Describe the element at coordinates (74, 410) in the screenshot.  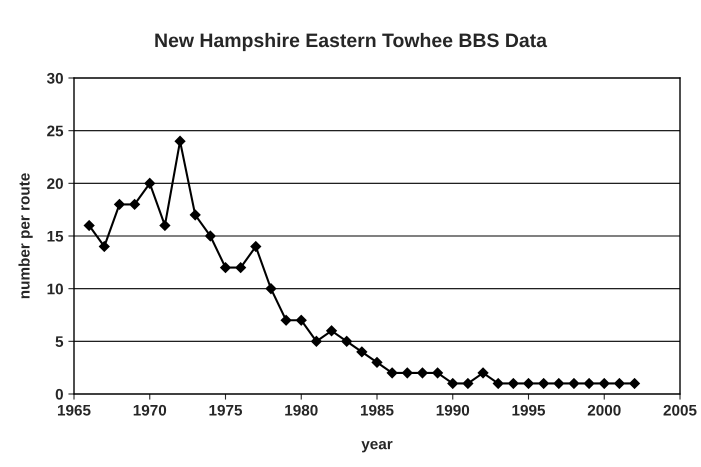
I see `x-tick-label: 1965` at that location.